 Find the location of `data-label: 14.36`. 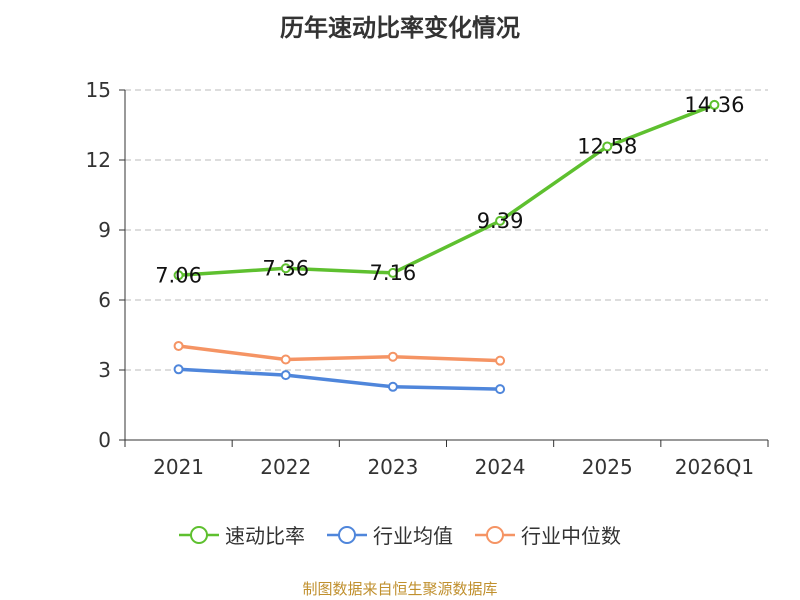

data-label: 14.36 is located at coordinates (714, 105).